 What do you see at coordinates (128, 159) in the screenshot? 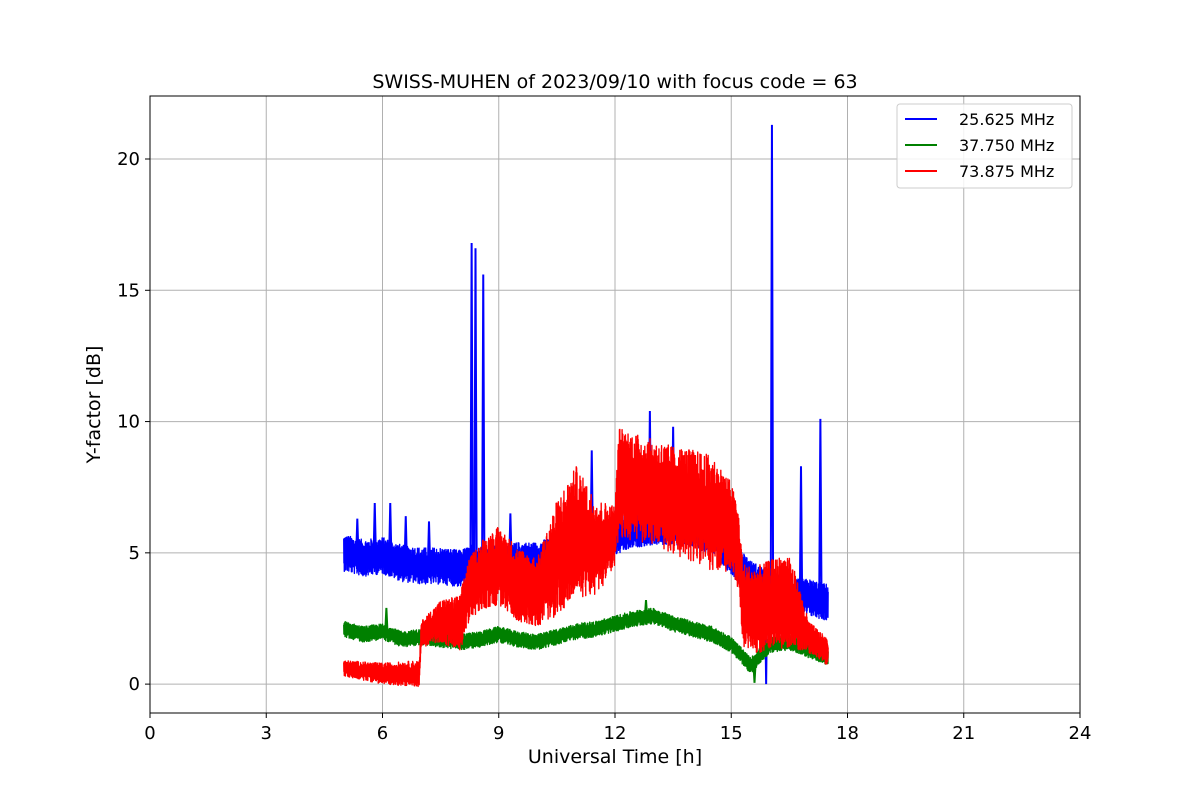
I see `y-tick-label: 20` at bounding box center [128, 159].